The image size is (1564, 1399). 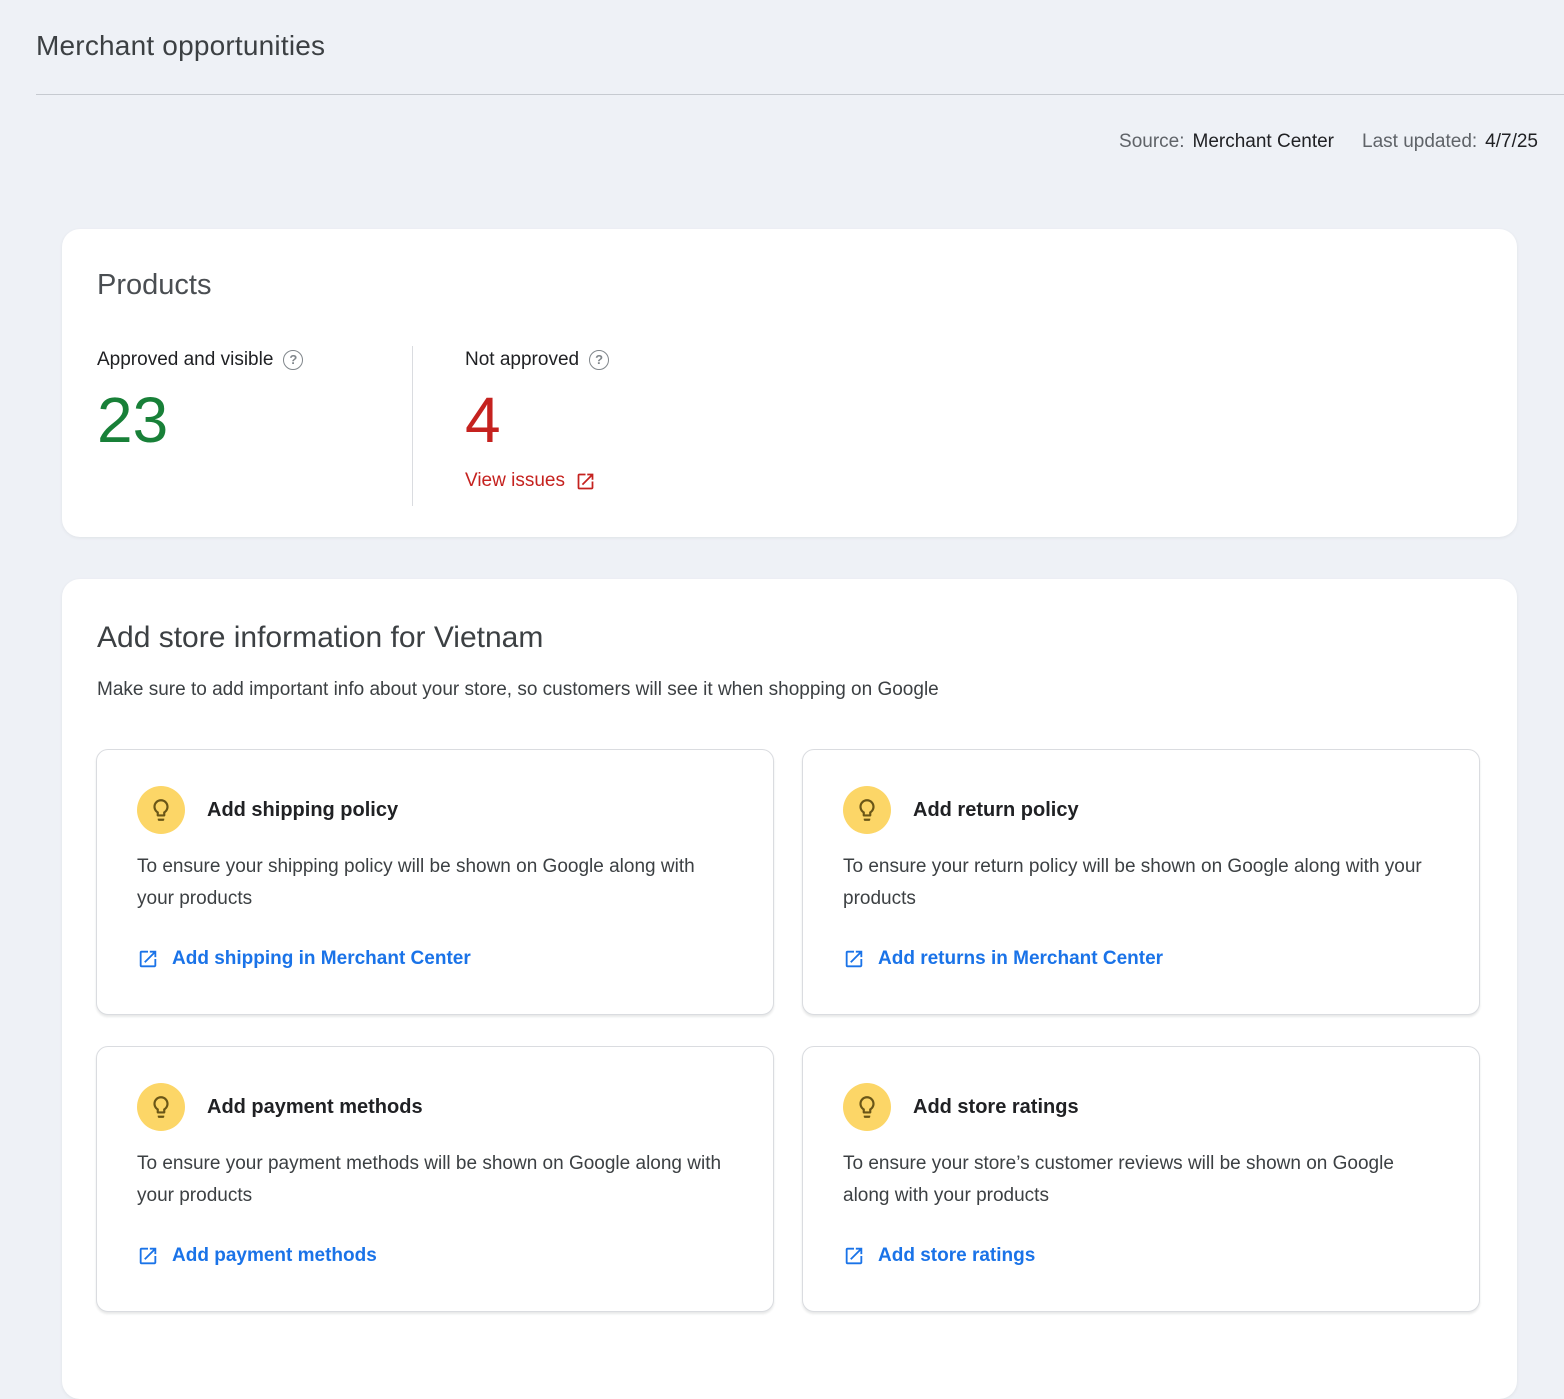 I want to click on metric-divider, so click(x=412, y=426).